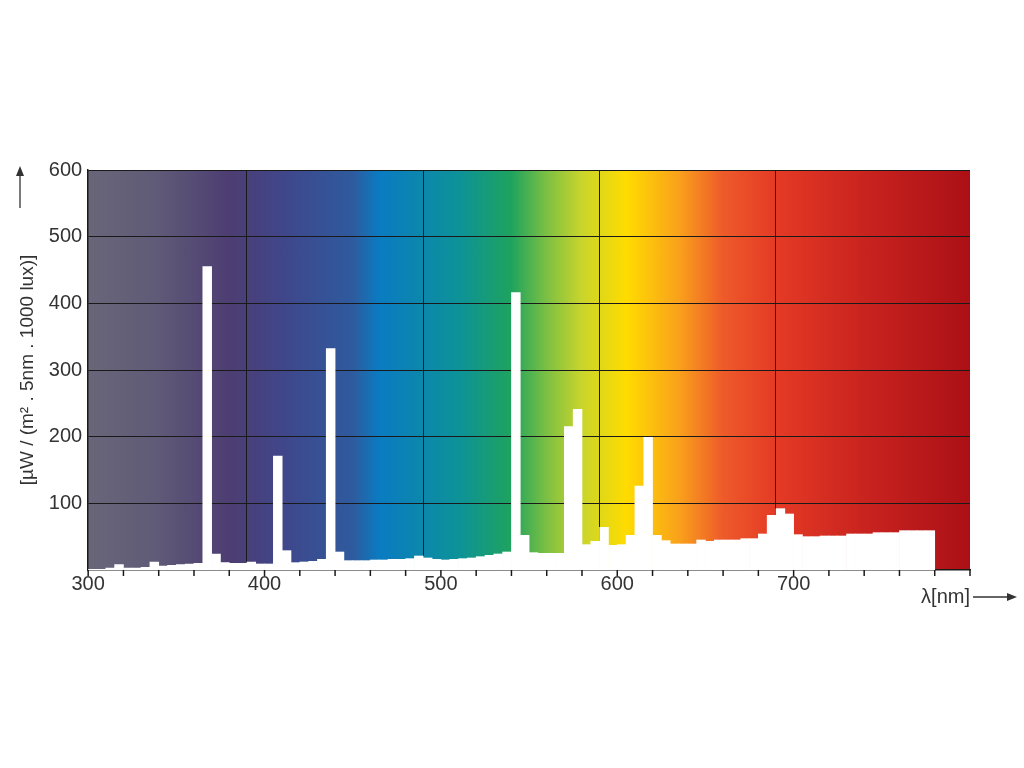 This screenshot has width=1024, height=768. What do you see at coordinates (26, 370) in the screenshot?
I see `y-axis-title: [µW / (m² . 5nm . 1000 lux)]` at bounding box center [26, 370].